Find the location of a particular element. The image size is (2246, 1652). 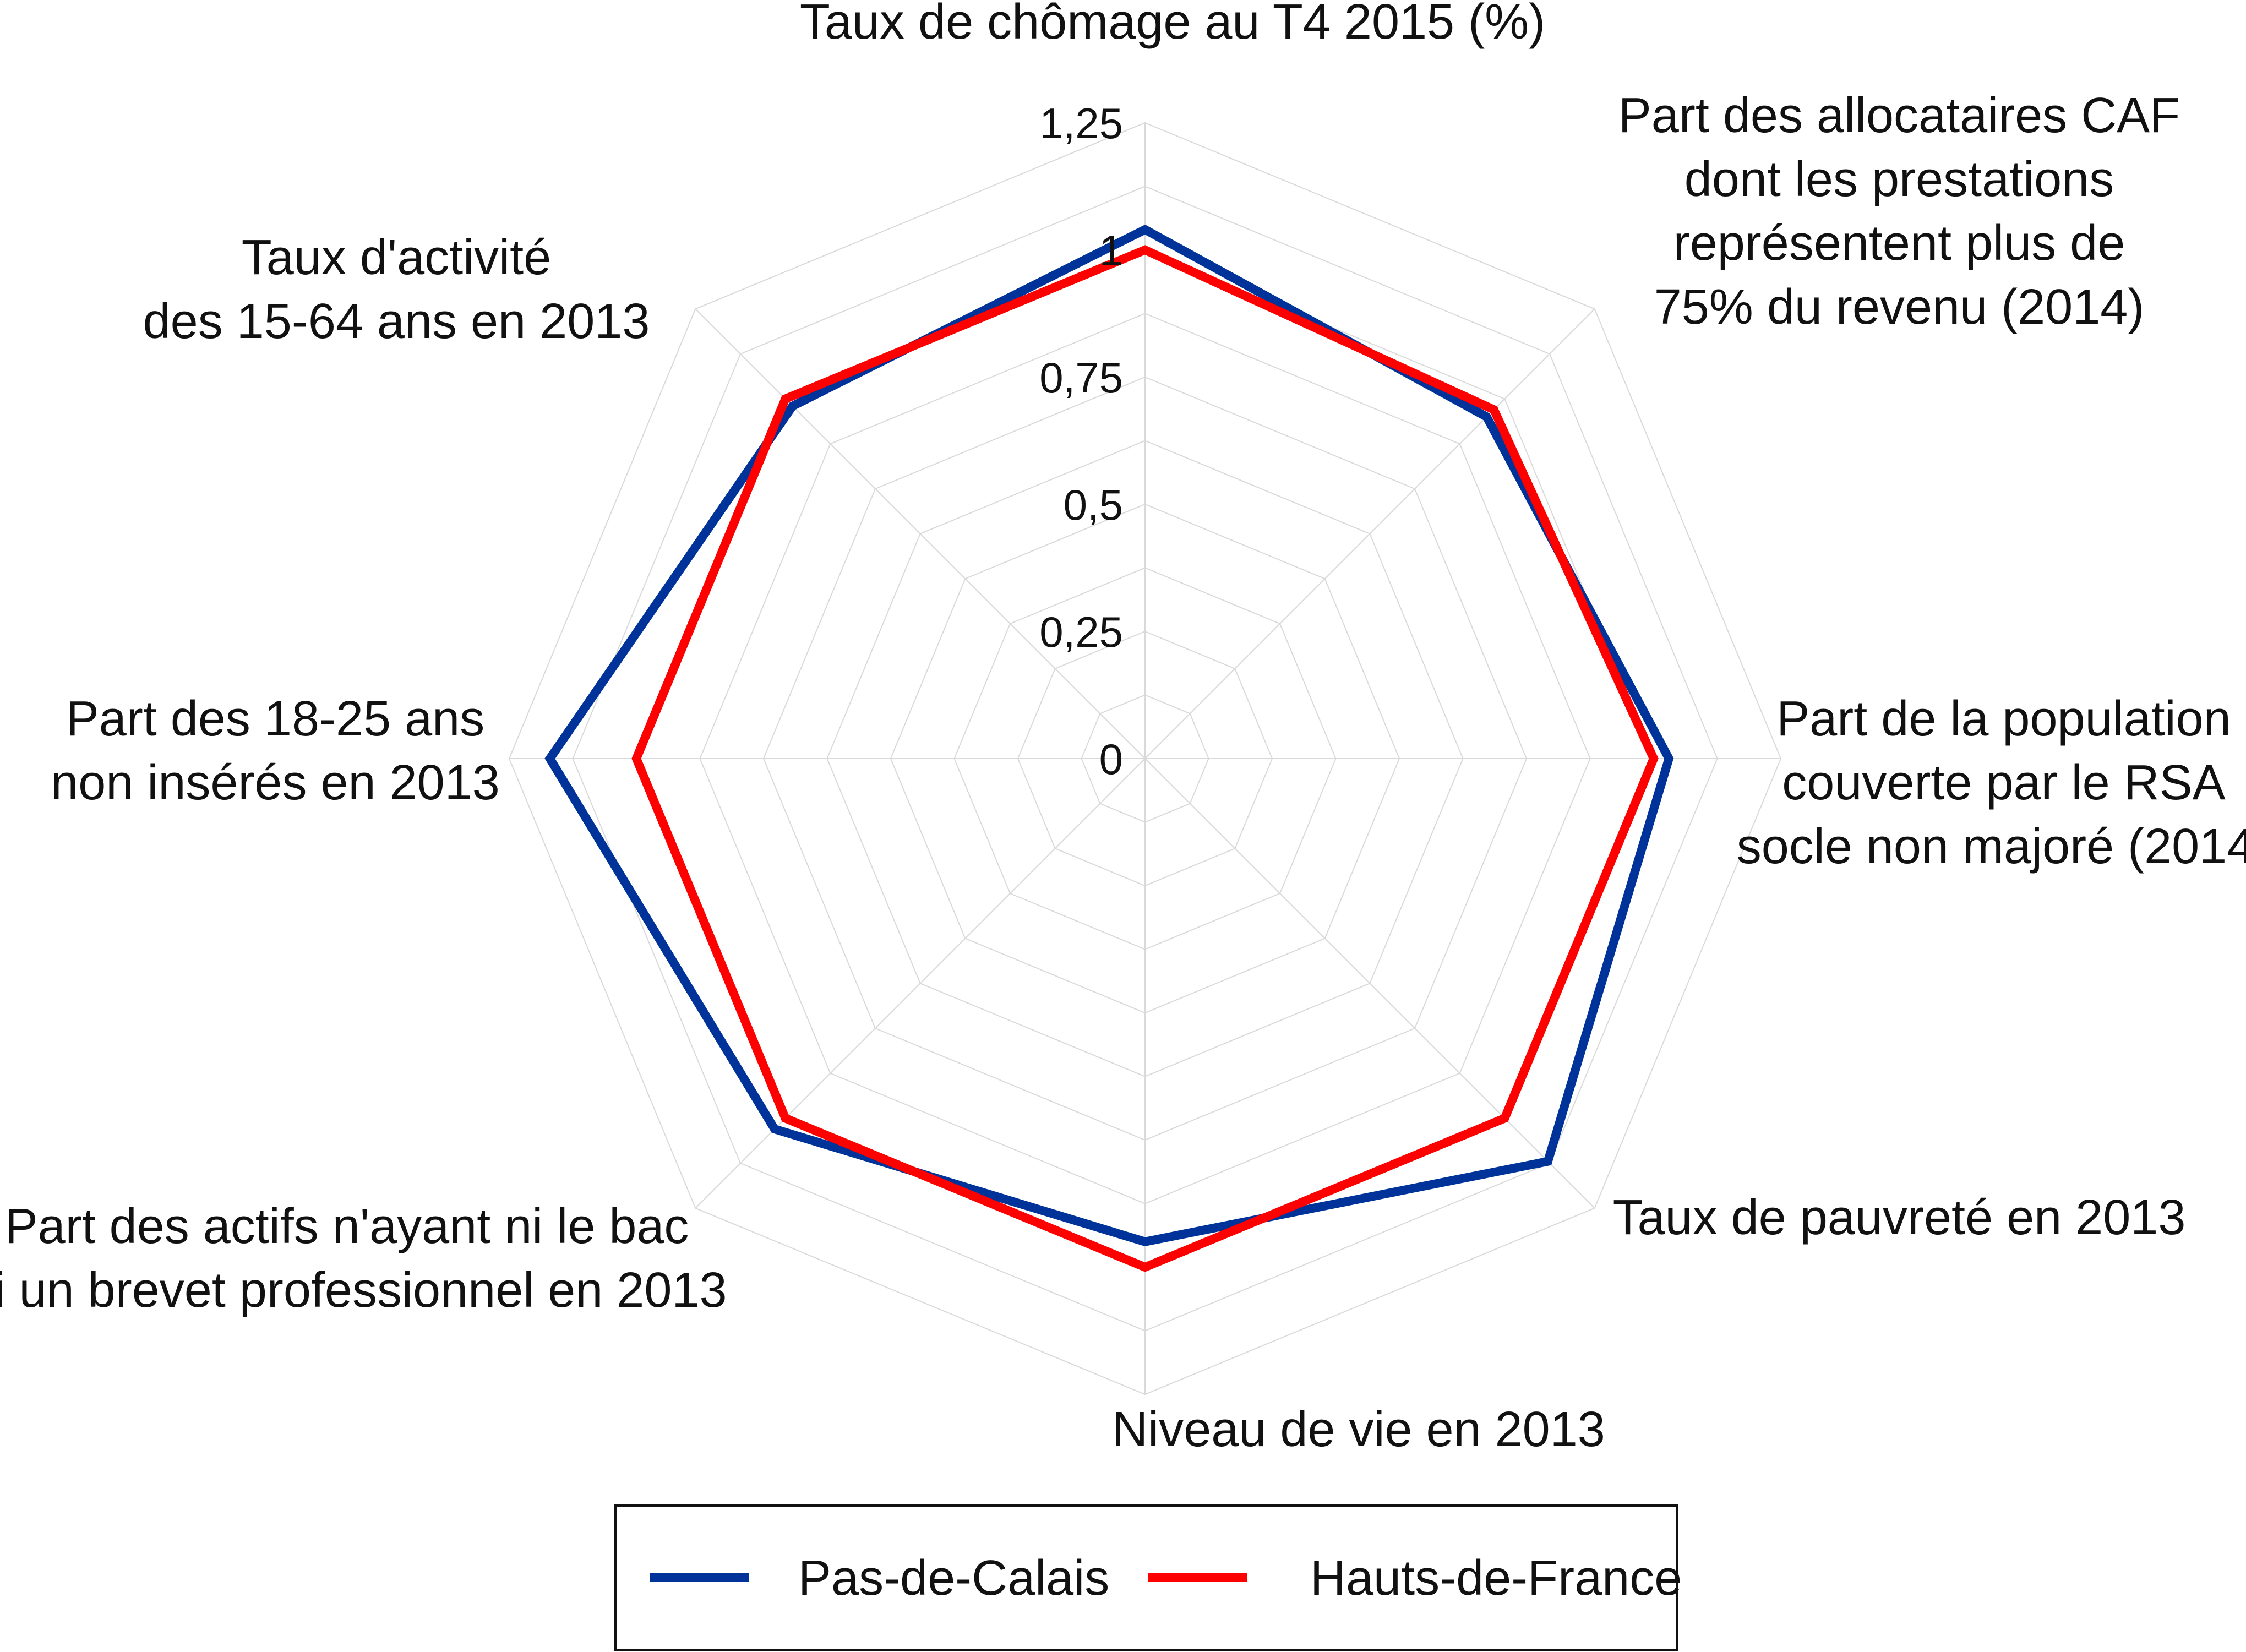

legend: Pas-de-Calais Hauts-de-France is located at coordinates (1148, 1577).